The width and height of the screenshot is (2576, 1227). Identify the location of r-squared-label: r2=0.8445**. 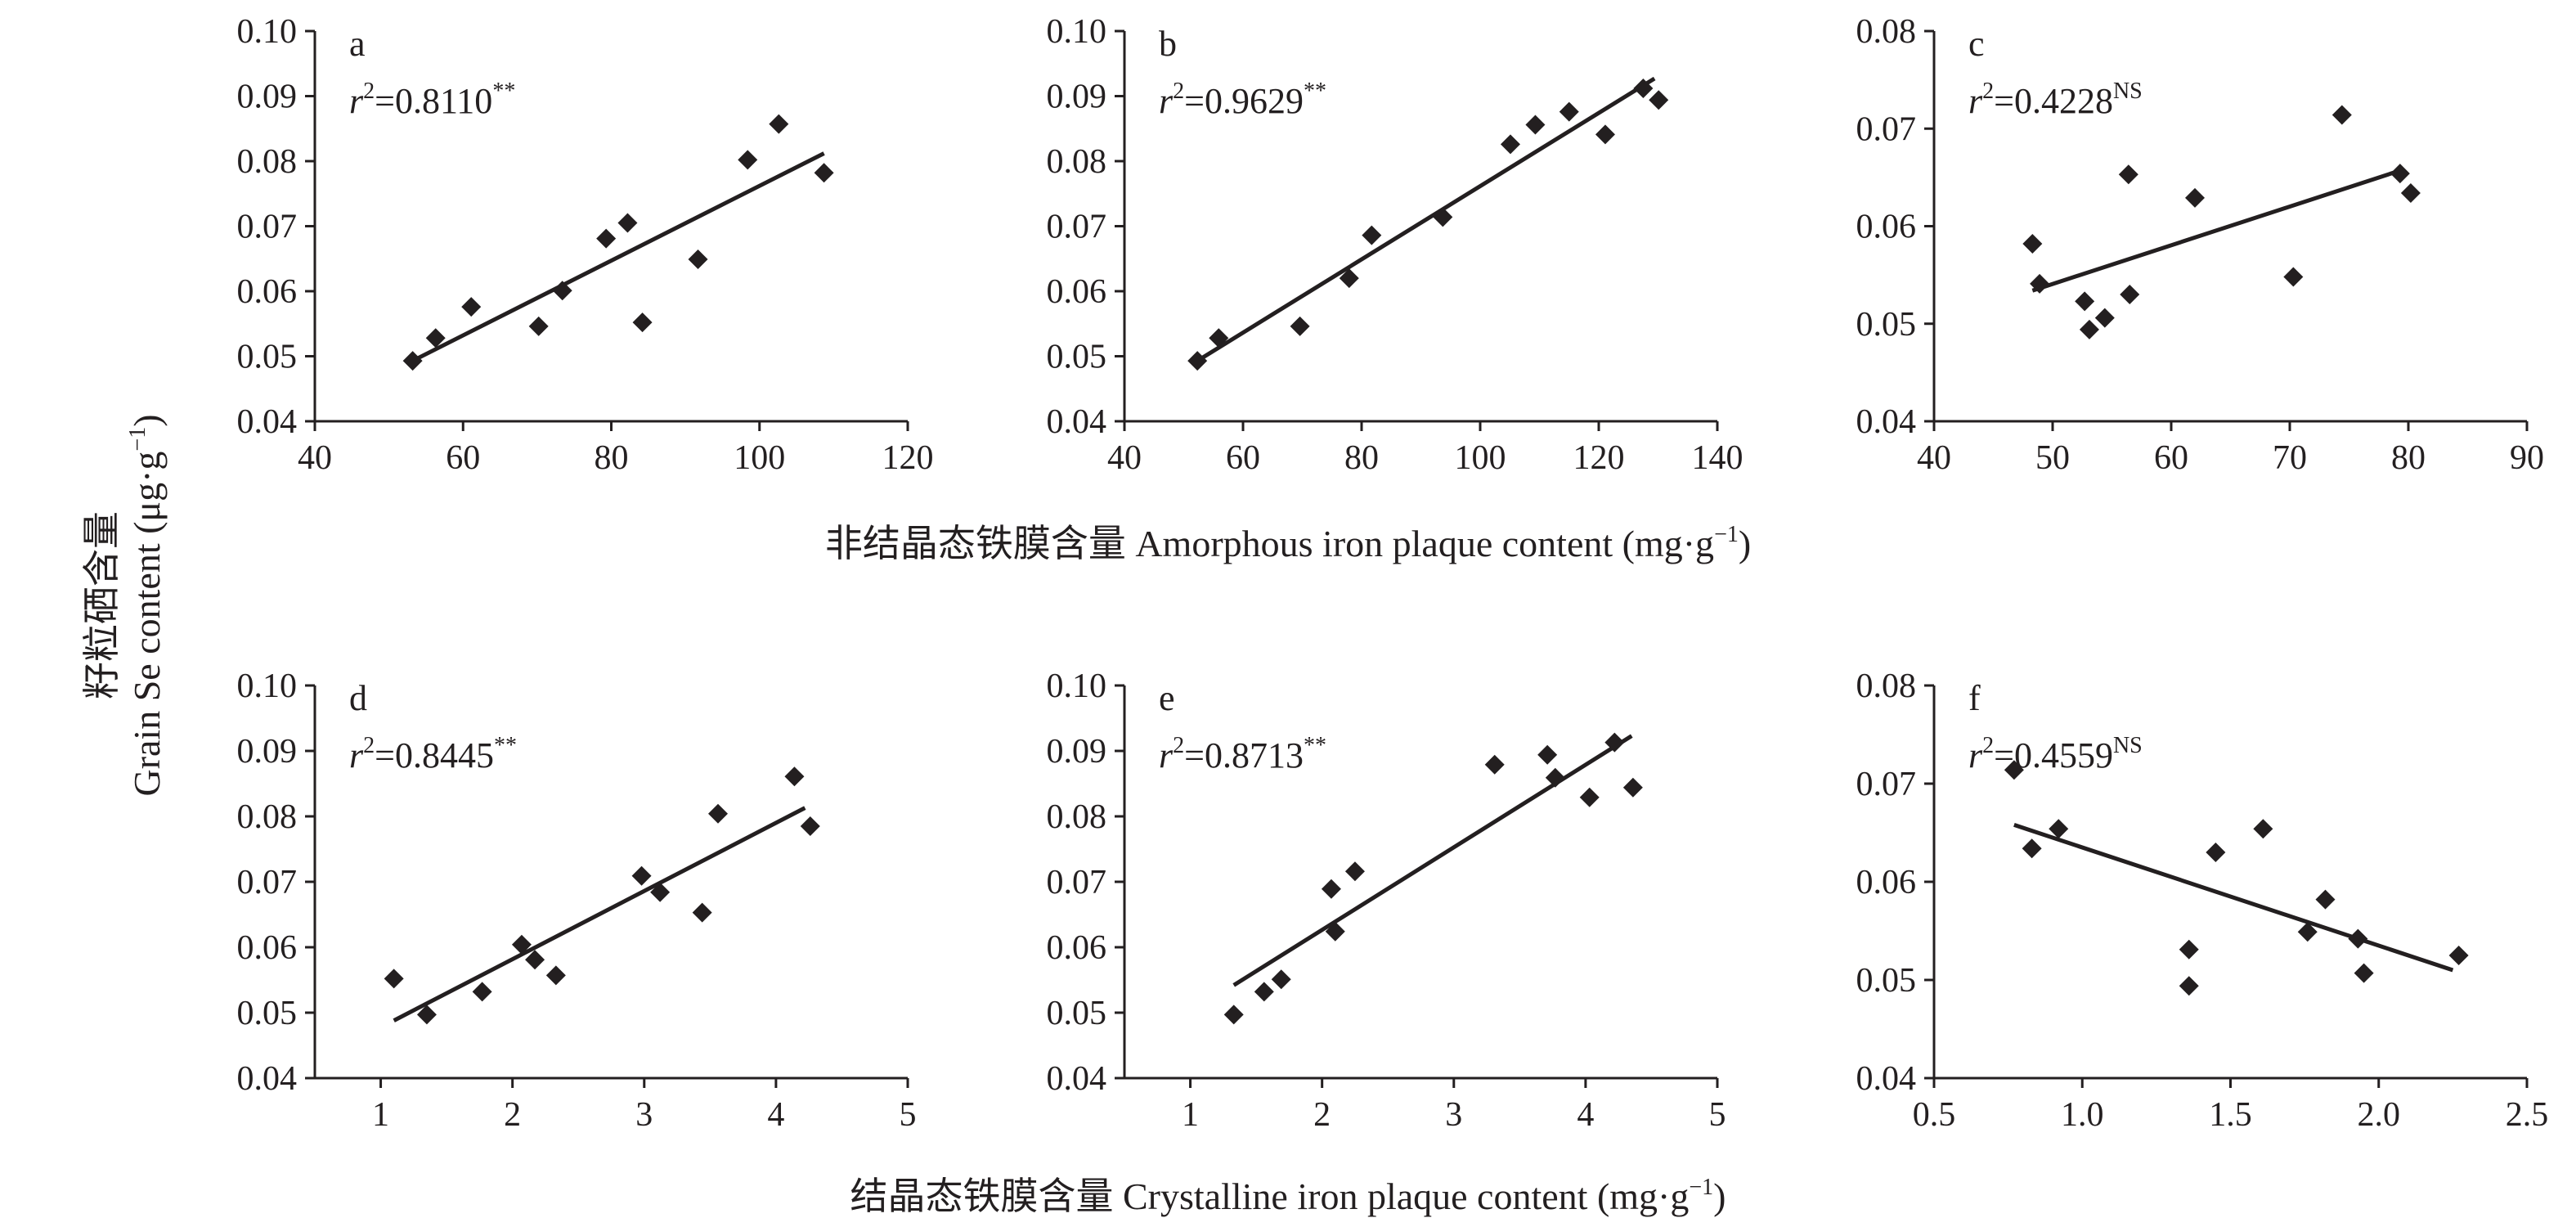
(433, 754).